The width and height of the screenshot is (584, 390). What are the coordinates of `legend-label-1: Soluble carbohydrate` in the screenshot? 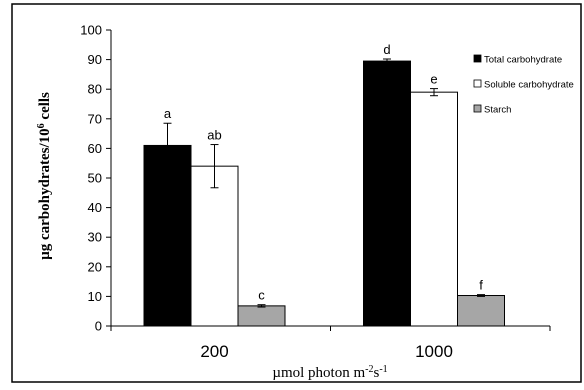 It's located at (529, 85).